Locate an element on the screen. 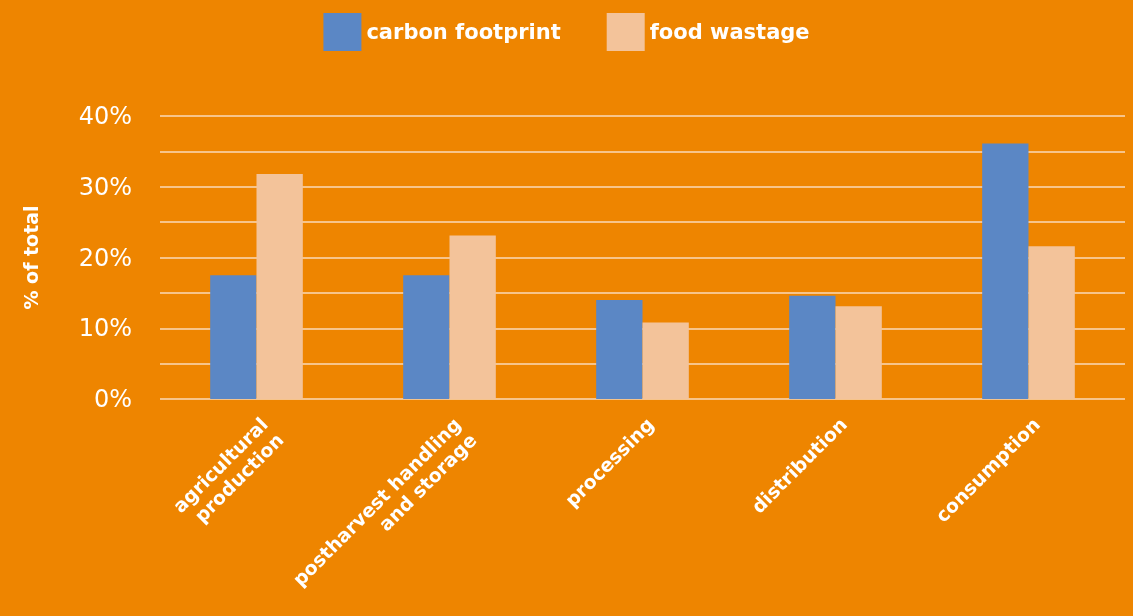 Image resolution: width=1133 pixels, height=616 pixels. y-tick-label: 30% is located at coordinates (105, 186).